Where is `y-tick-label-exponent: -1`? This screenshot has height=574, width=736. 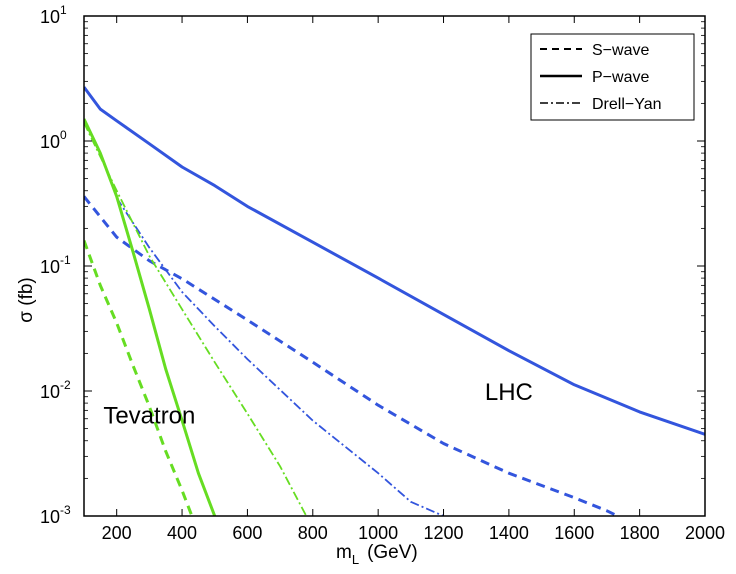 y-tick-label-exponent: -1 is located at coordinates (65, 260).